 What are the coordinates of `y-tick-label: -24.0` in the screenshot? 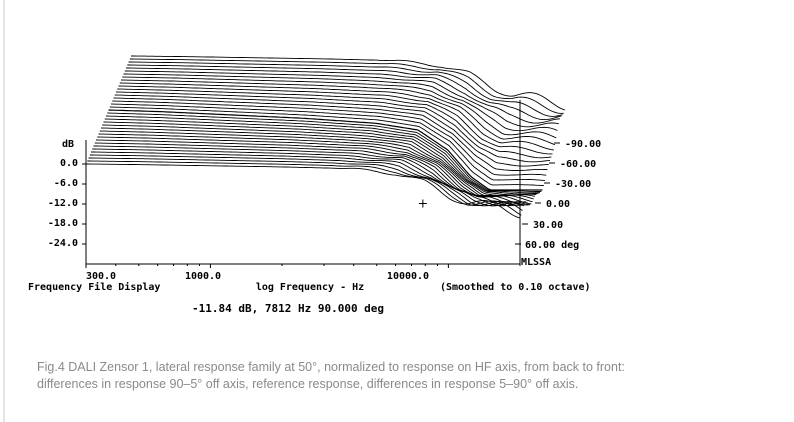 It's located at (63, 243).